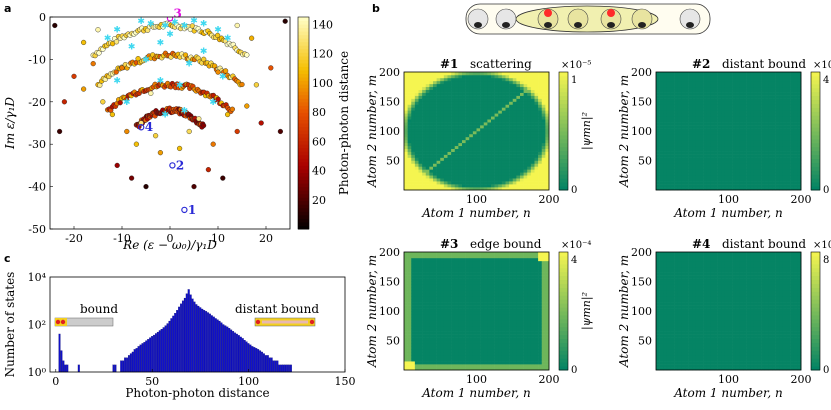 This screenshot has height=410, width=831. Describe the element at coordinates (37, 102) in the screenshot. I see `a-ytick-label: -20` at that location.